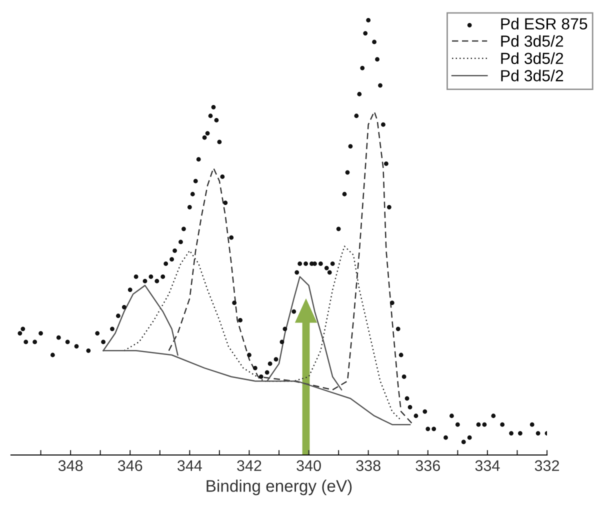  I want to click on x-tick-label: 332, so click(546, 466).